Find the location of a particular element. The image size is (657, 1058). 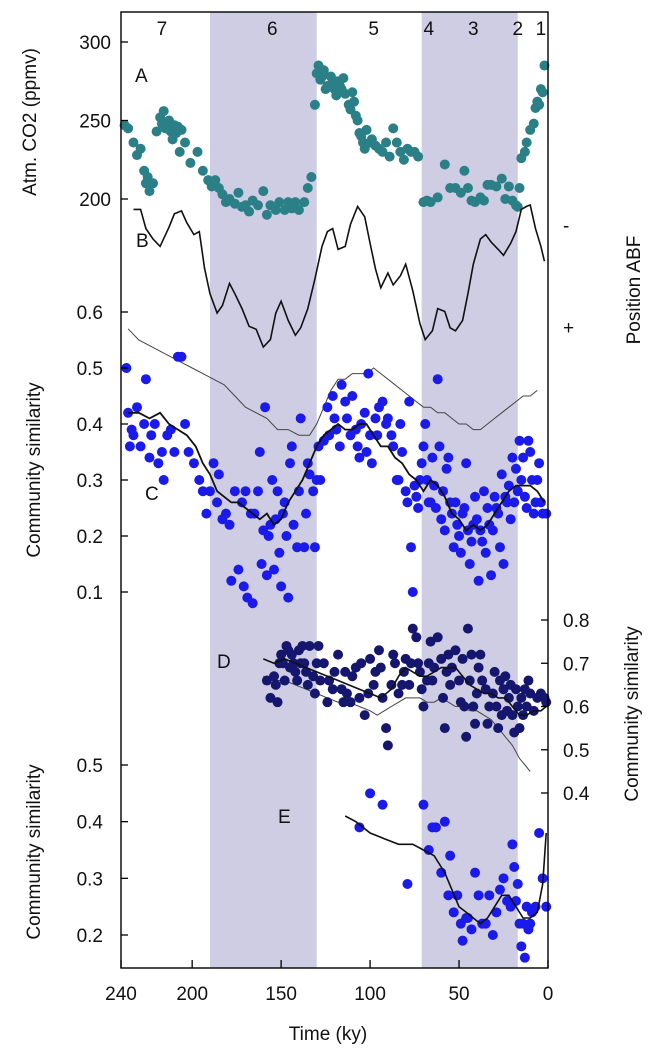

panel-e-tick-label: 0.4 is located at coordinates (90, 823).